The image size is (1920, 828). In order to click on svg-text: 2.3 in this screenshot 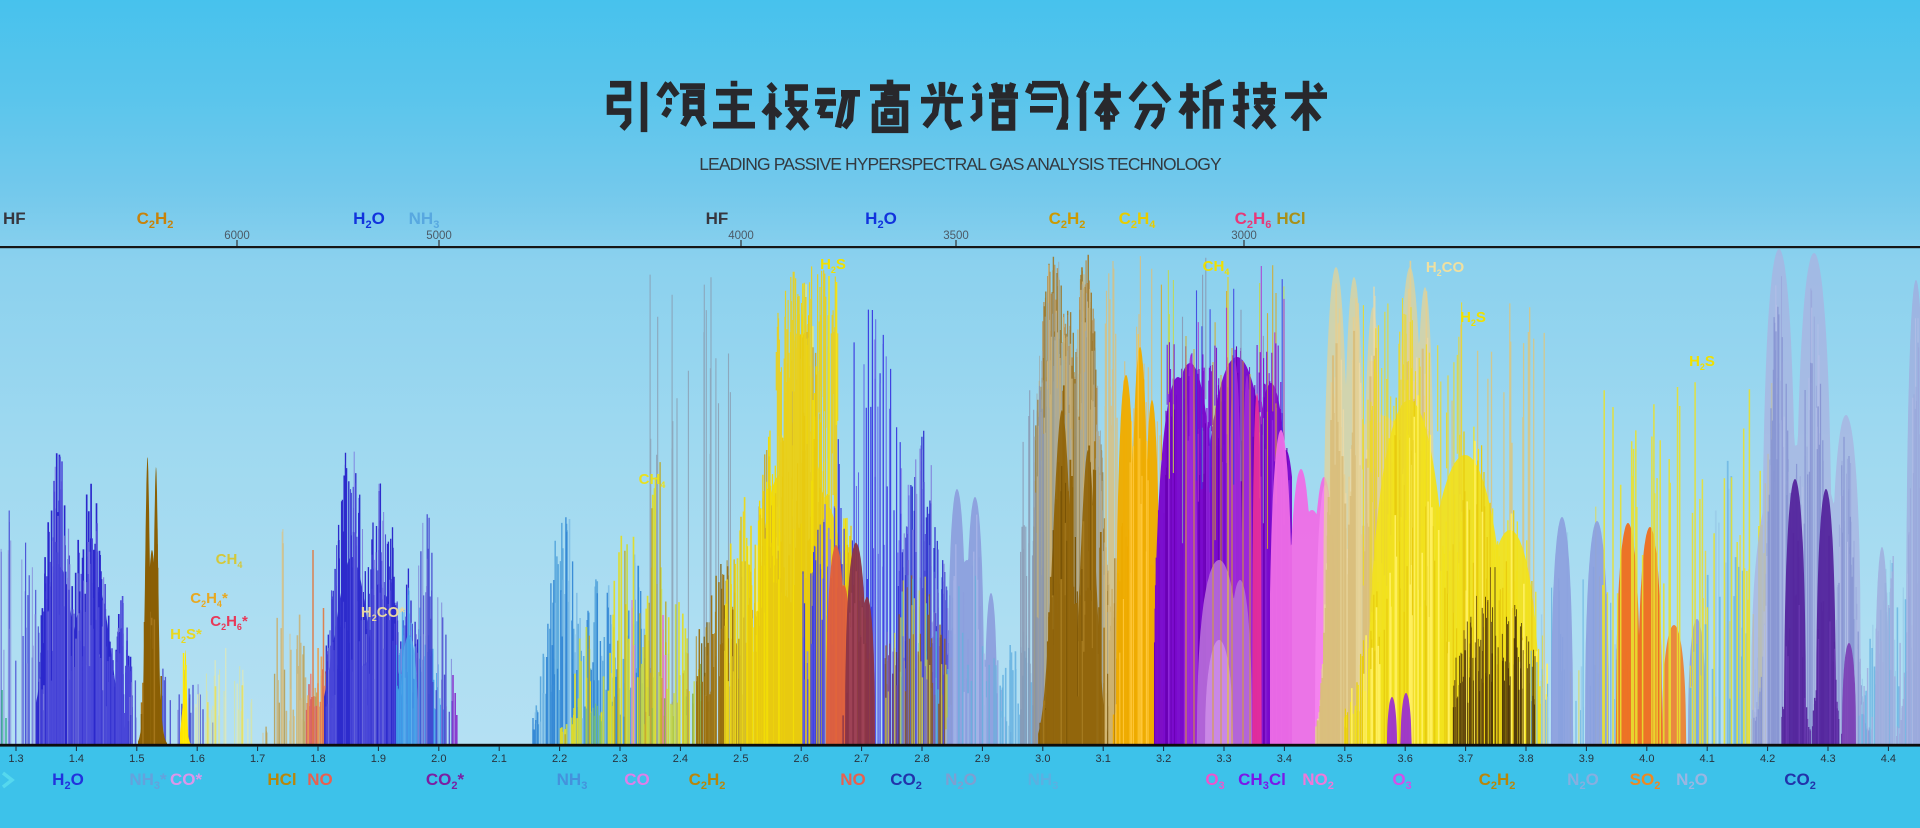, I will do `click(619, 759)`.